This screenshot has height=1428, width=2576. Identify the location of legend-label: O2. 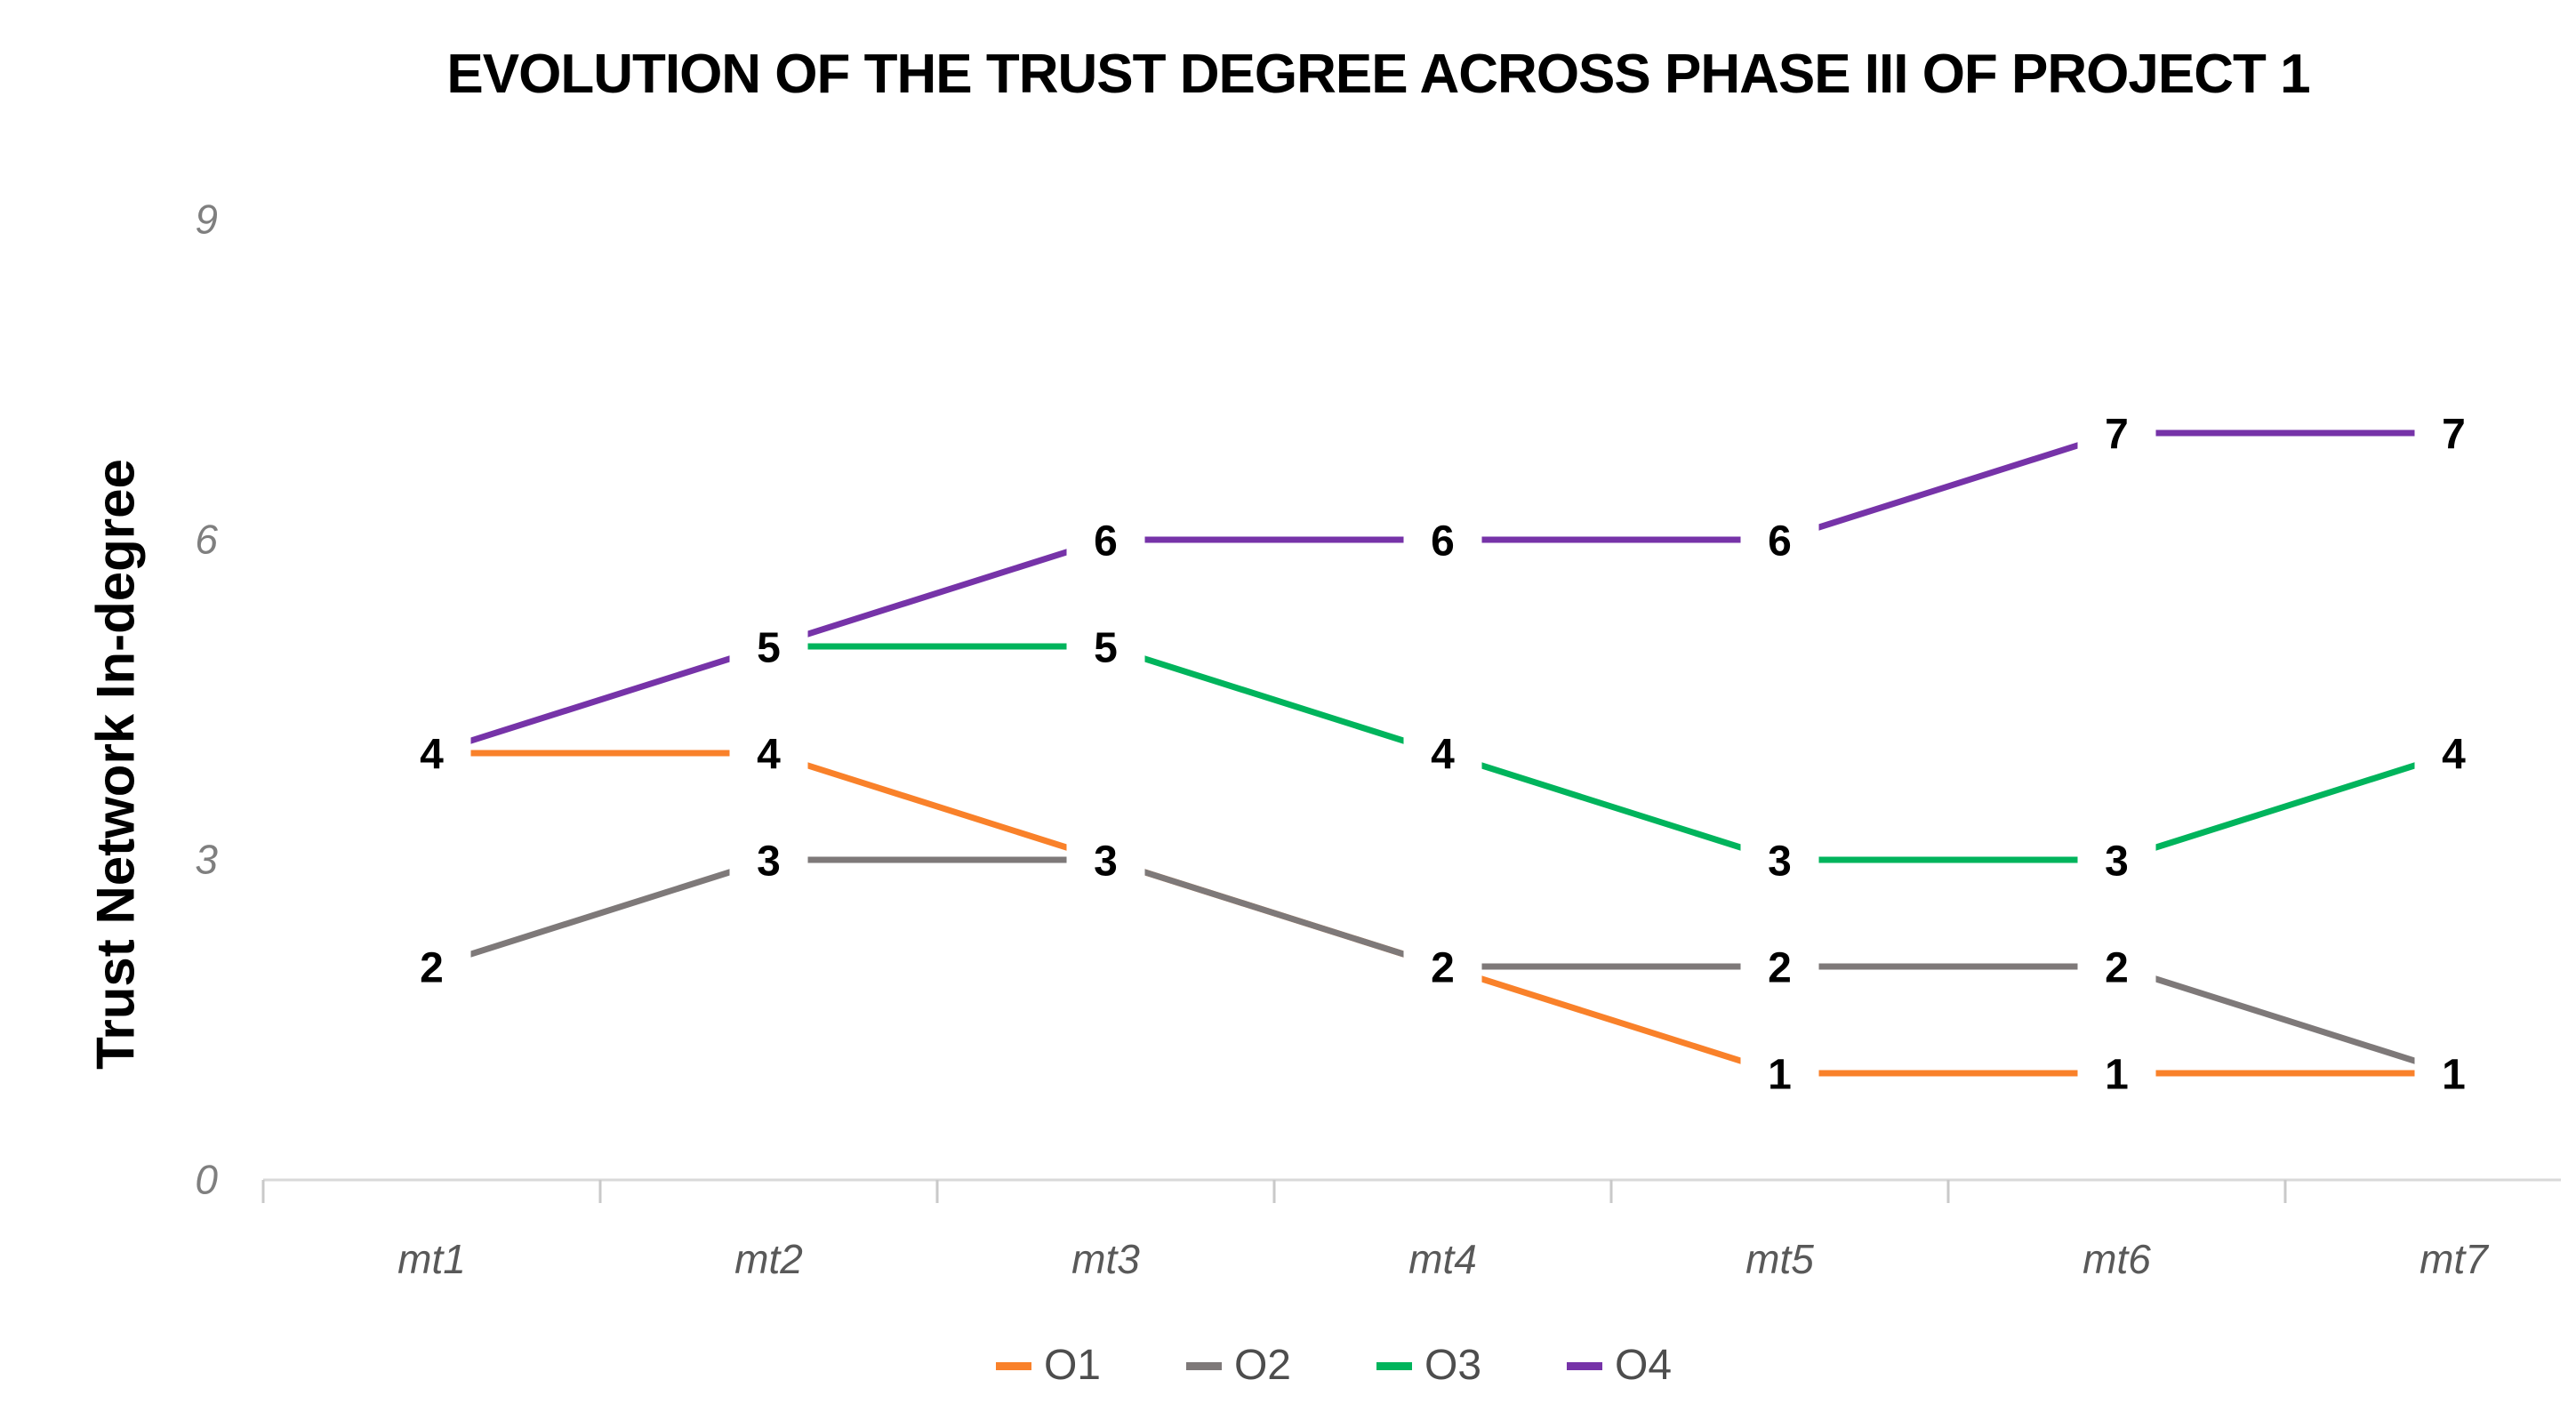
(1262, 1365).